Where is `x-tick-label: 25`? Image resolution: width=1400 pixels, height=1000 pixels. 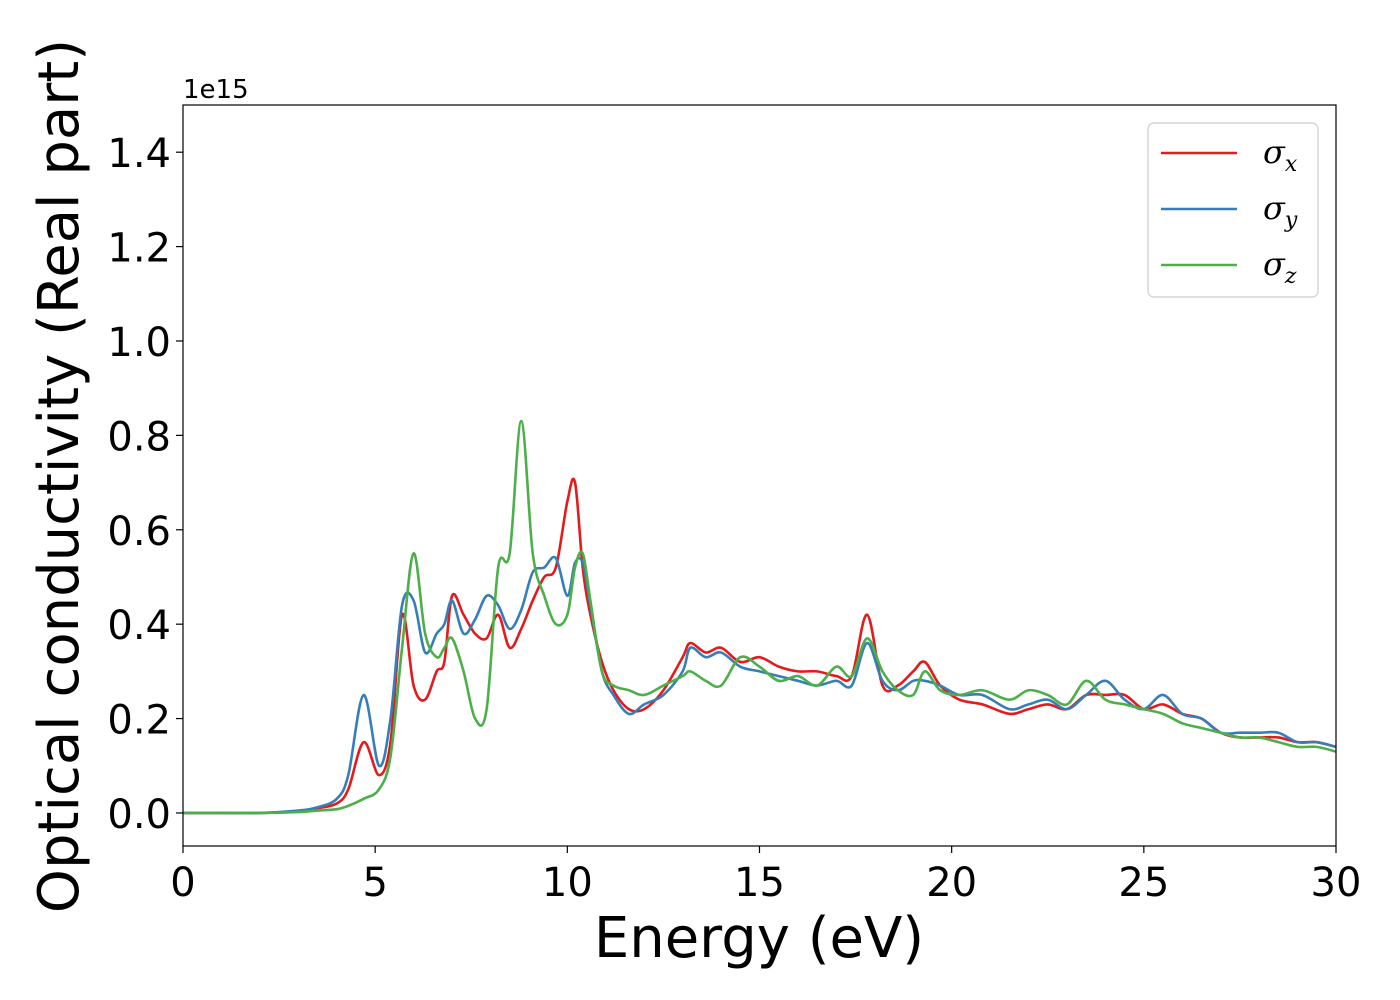
x-tick-label: 25 is located at coordinates (1143, 883).